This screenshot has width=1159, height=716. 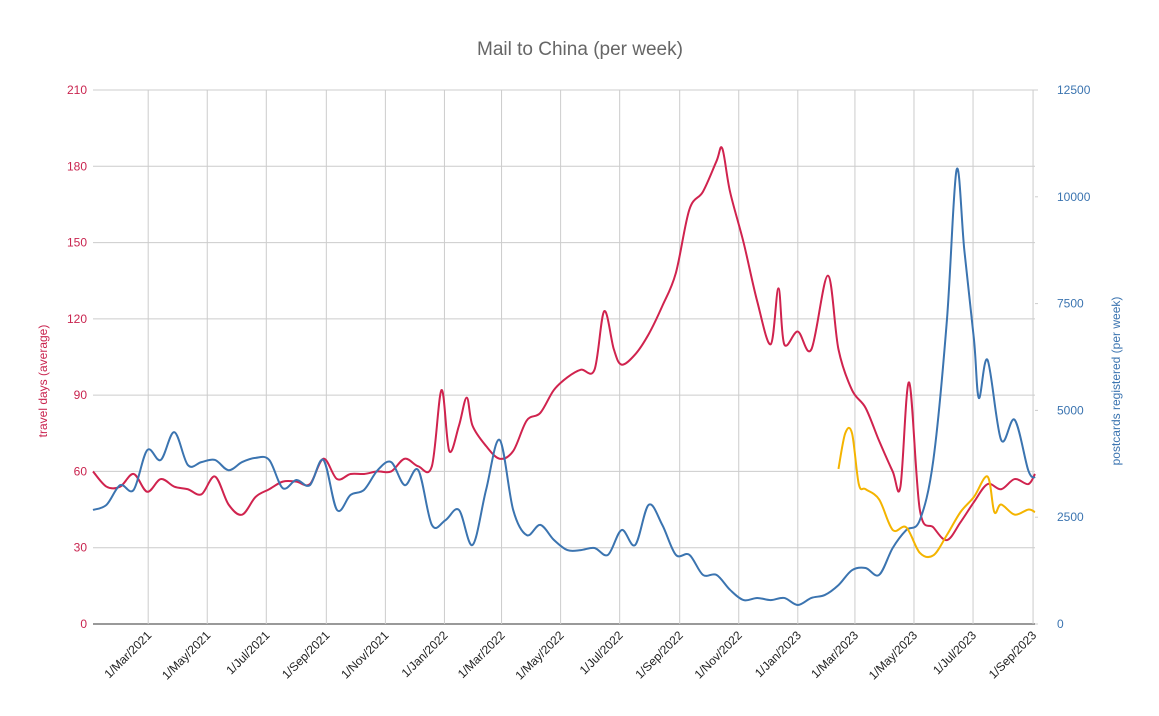 I want to click on y-tick-label: 150, so click(x=77, y=243).